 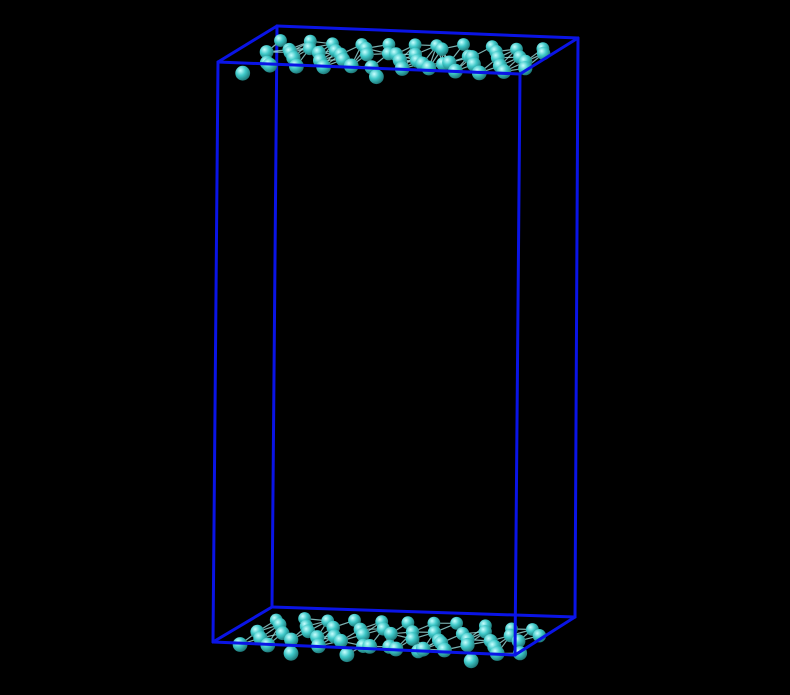 I want to click on box-edge-top-front, so click(x=369, y=68).